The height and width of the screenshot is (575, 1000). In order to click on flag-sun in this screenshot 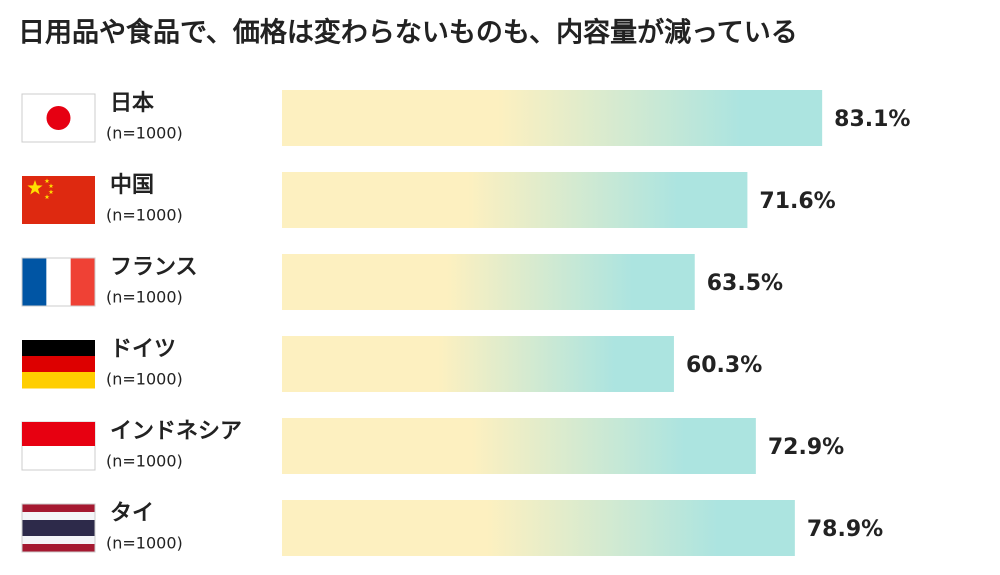, I will do `click(58, 118)`.